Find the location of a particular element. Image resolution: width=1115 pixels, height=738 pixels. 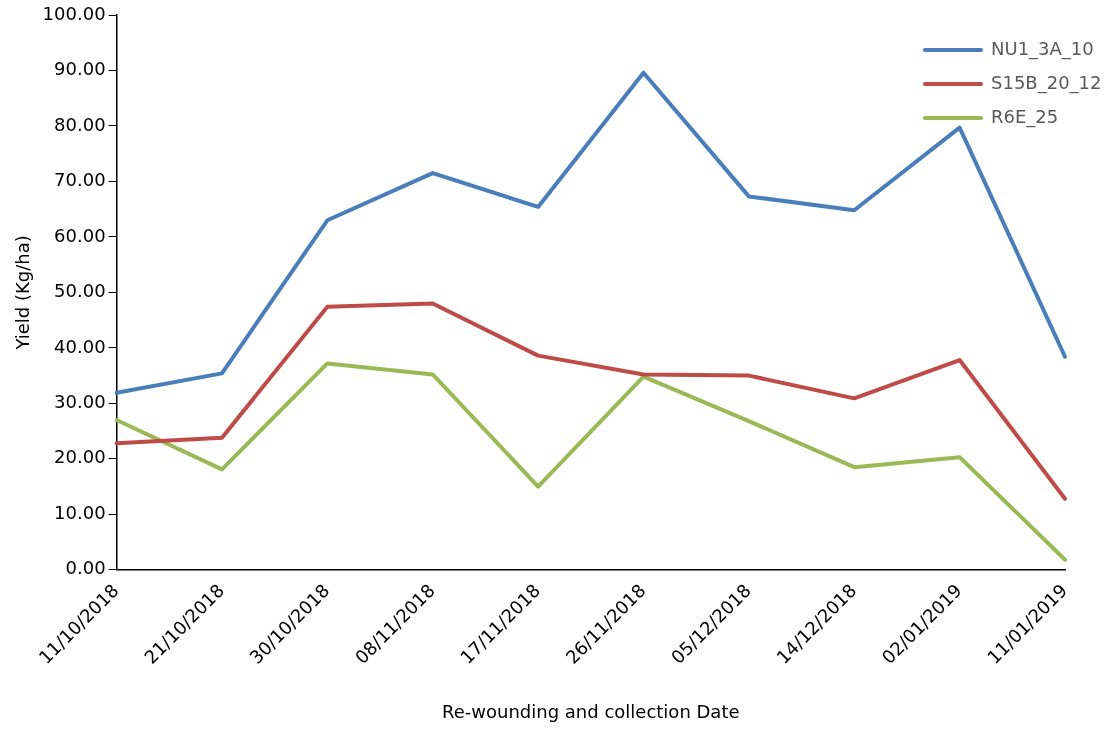

y-tick-label: 70.00 is located at coordinates (80, 180).